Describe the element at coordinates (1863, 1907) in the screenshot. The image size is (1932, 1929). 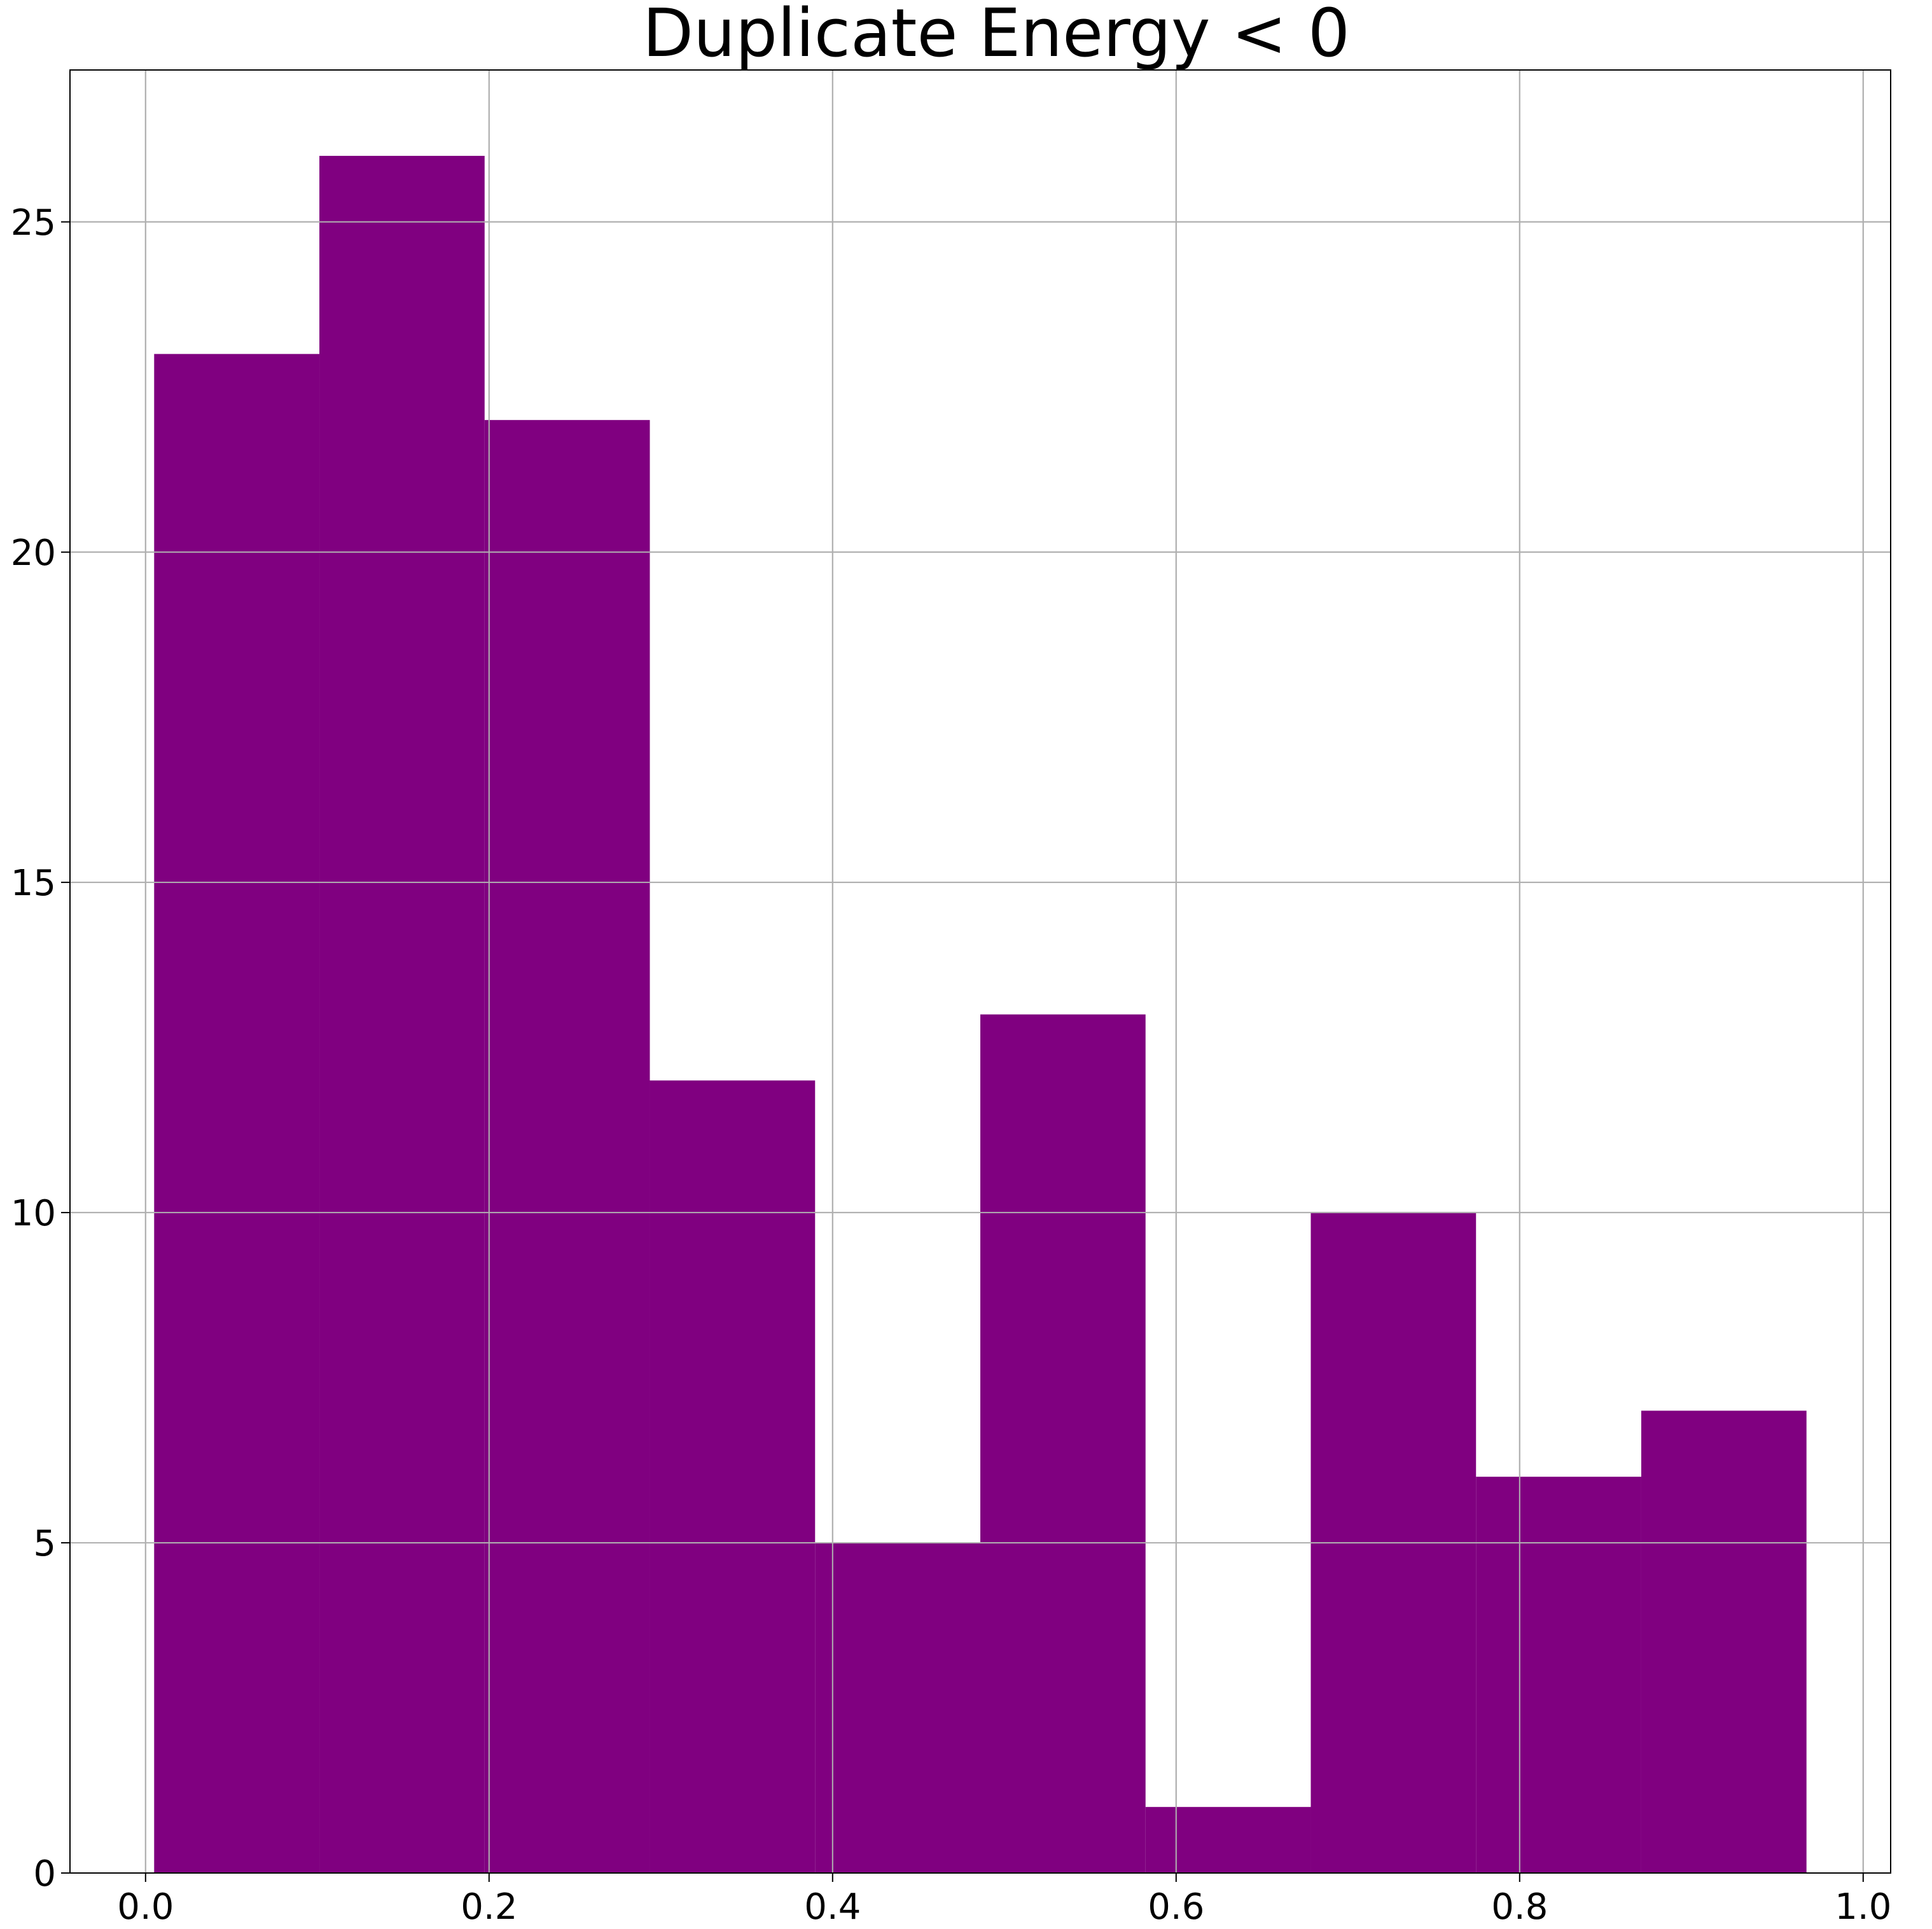
I see `x-tick-label: 1.0` at that location.